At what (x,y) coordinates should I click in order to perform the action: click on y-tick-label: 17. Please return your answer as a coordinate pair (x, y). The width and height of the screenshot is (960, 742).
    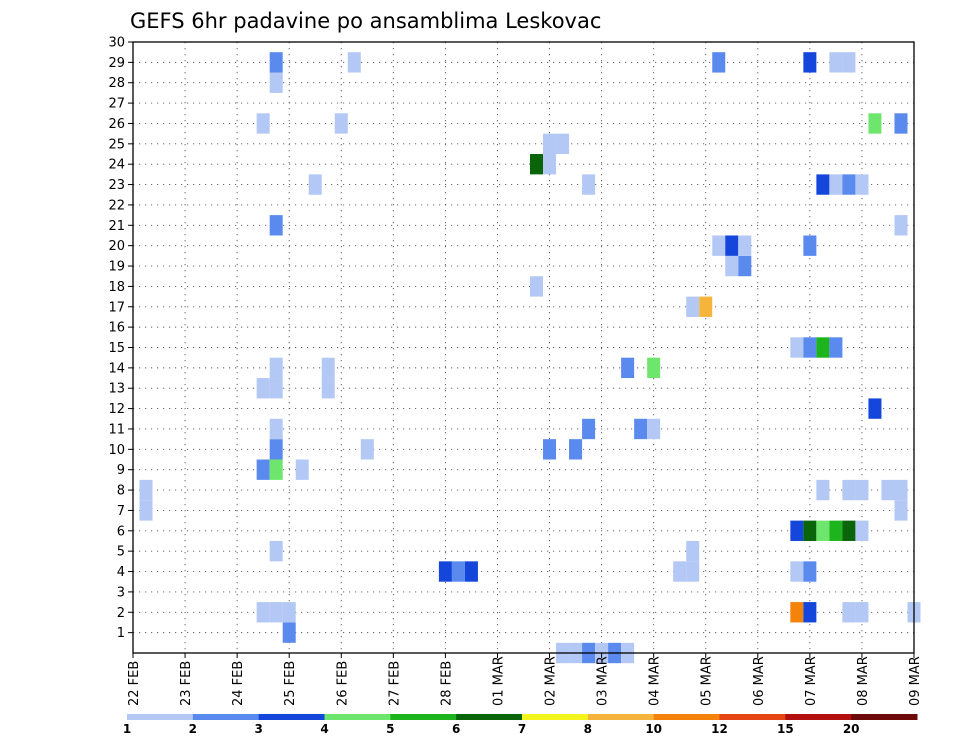
    Looking at the image, I should click on (116, 307).